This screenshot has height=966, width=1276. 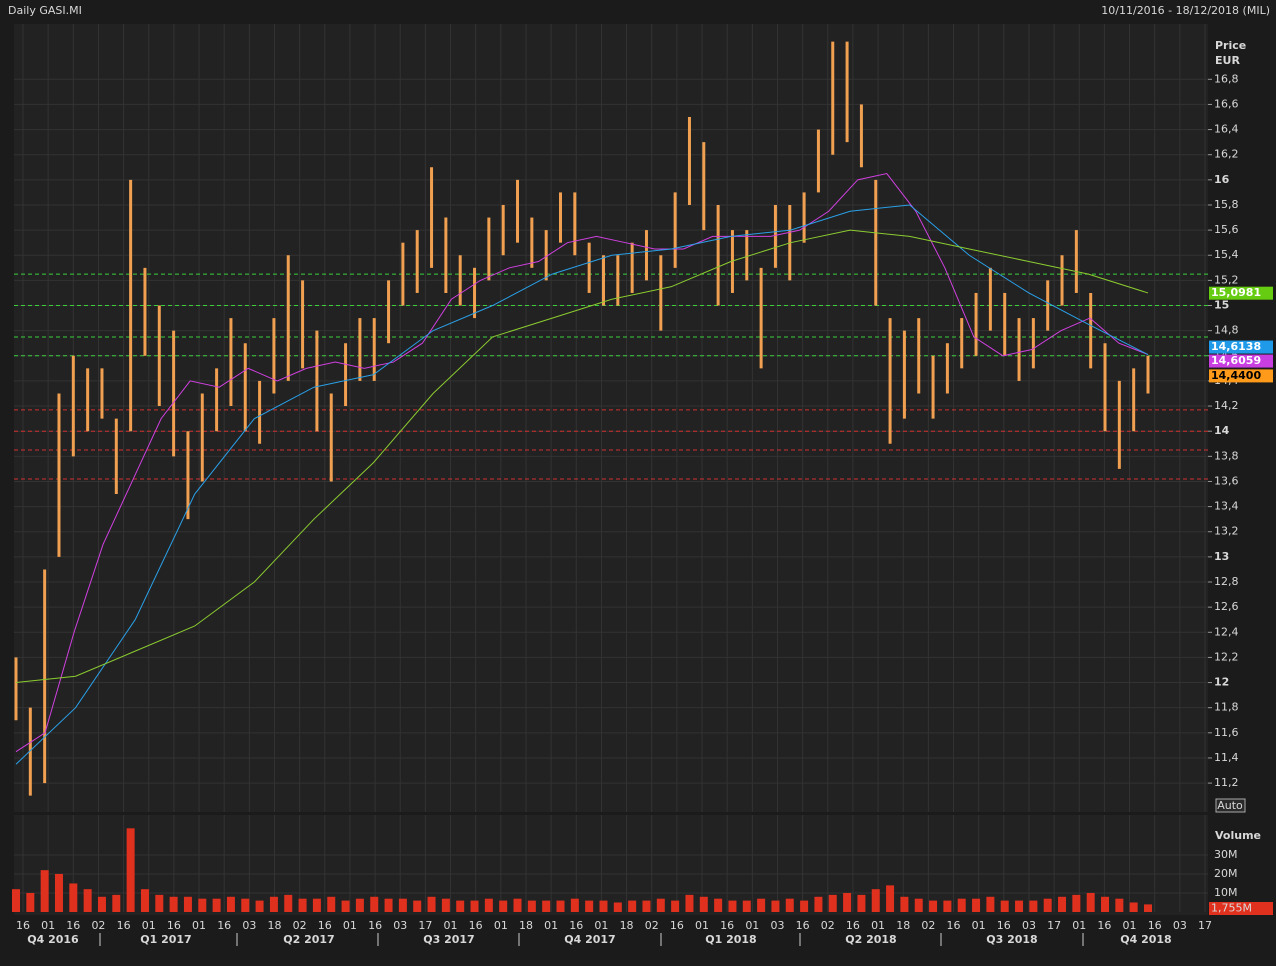 What do you see at coordinates (1226, 757) in the screenshot?
I see `y-tick-label: 11,4` at bounding box center [1226, 757].